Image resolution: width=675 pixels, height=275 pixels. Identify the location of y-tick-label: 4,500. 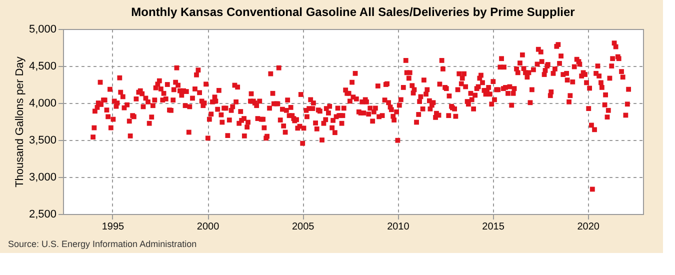
(42, 66).